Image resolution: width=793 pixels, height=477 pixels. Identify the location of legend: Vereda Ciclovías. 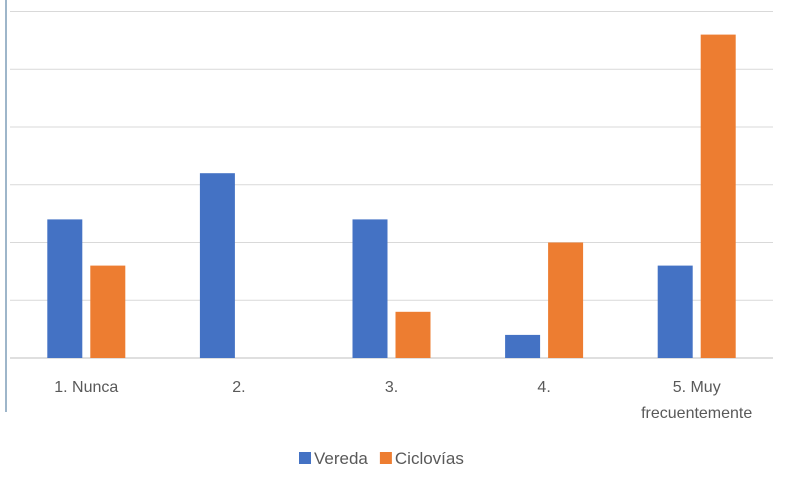
(381, 458).